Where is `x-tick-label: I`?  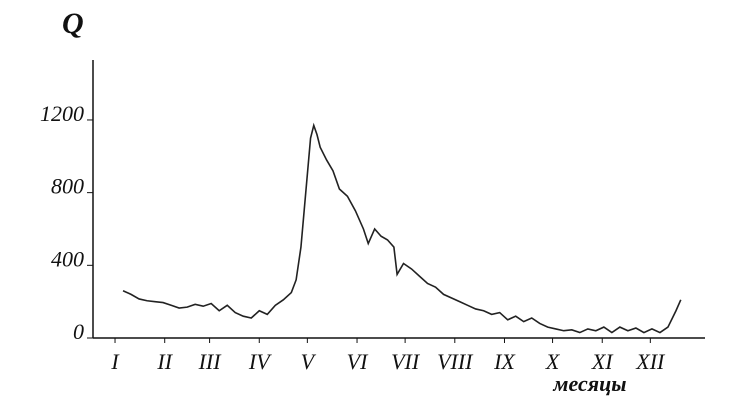 x-tick-label: I is located at coordinates (115, 361).